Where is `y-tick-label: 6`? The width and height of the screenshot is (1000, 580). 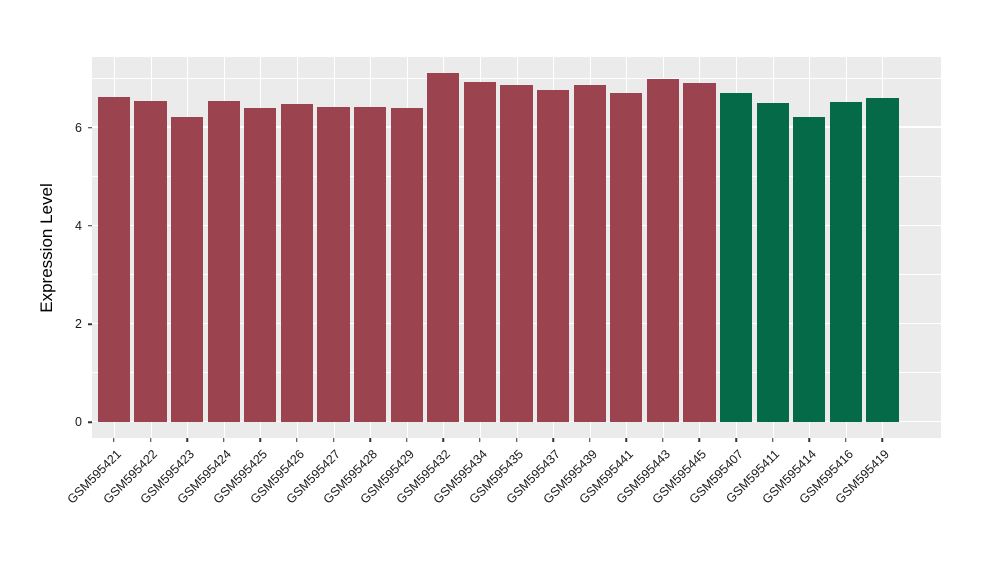
y-tick-label: 6 is located at coordinates (78, 127).